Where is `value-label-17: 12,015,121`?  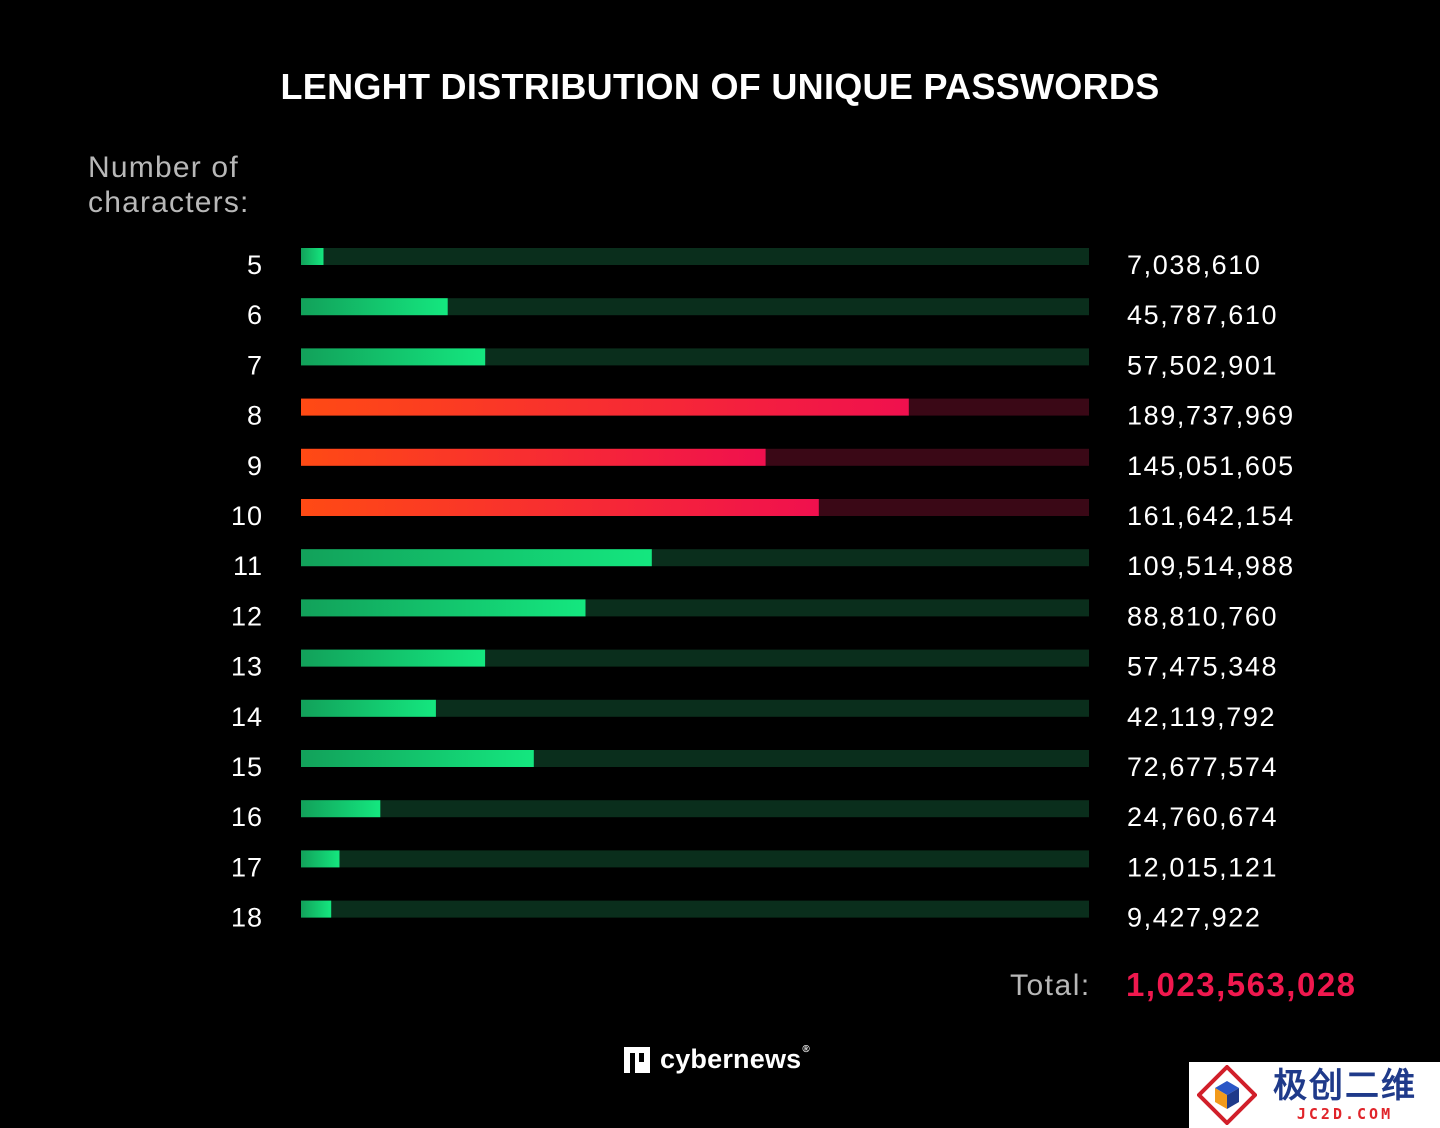
value-label-17: 12,015,121 is located at coordinates (1202, 867).